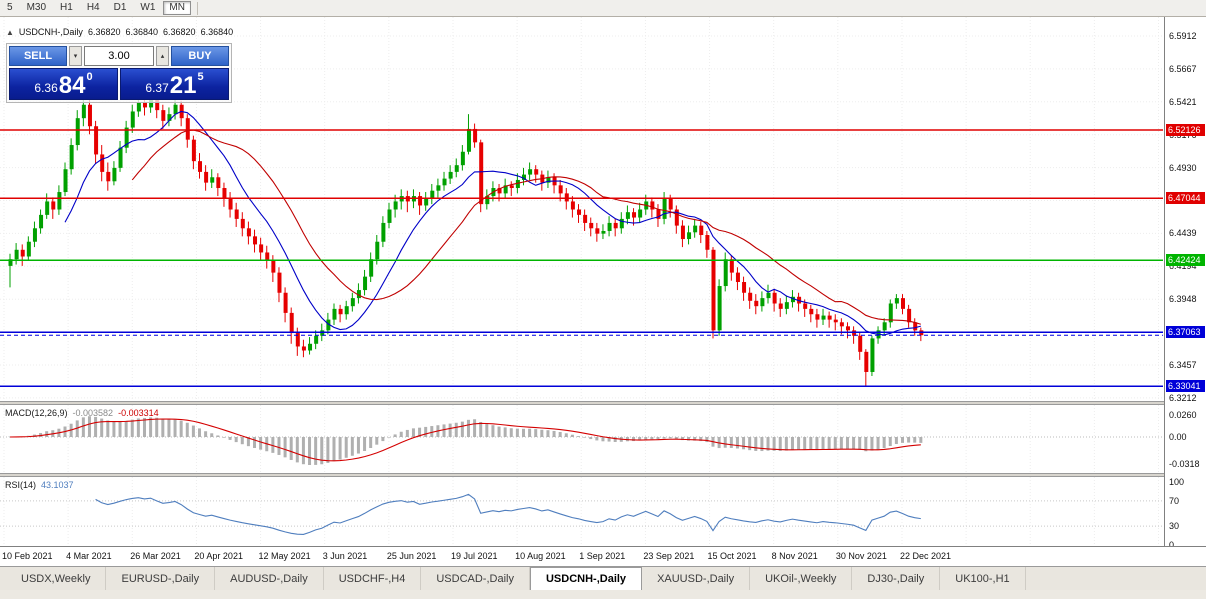 The width and height of the screenshot is (1206, 599). Describe the element at coordinates (1177, 482) in the screenshot. I see `rsi-axis-label: 100` at that location.